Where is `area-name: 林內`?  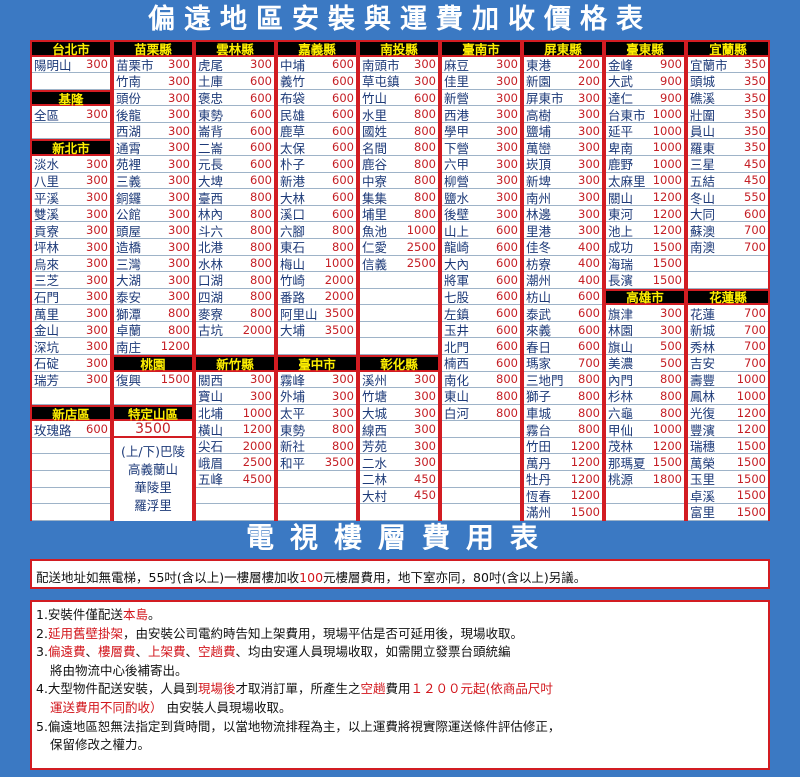 area-name: 林內 is located at coordinates (211, 215).